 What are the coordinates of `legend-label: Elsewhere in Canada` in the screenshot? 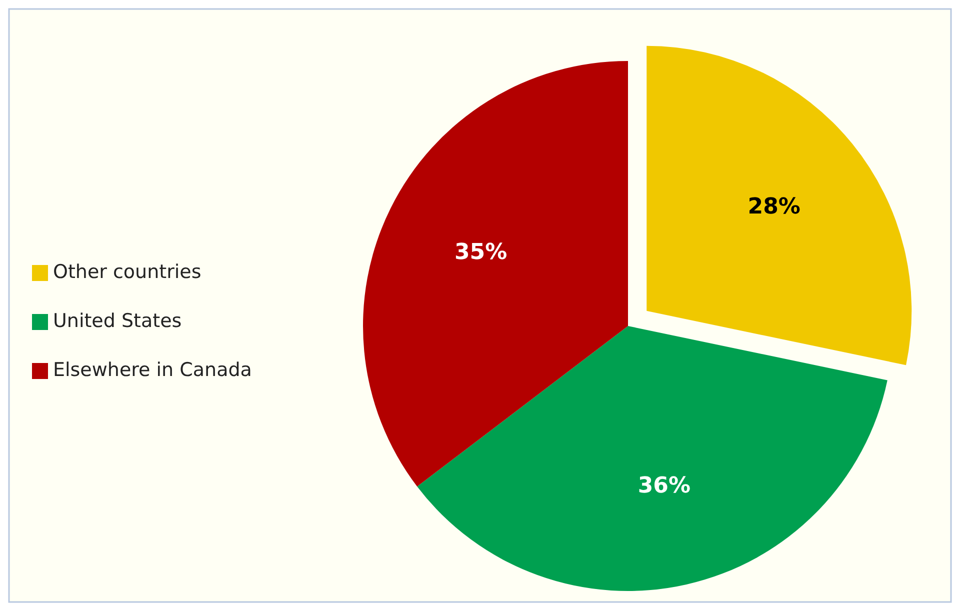 It's located at (152, 370).